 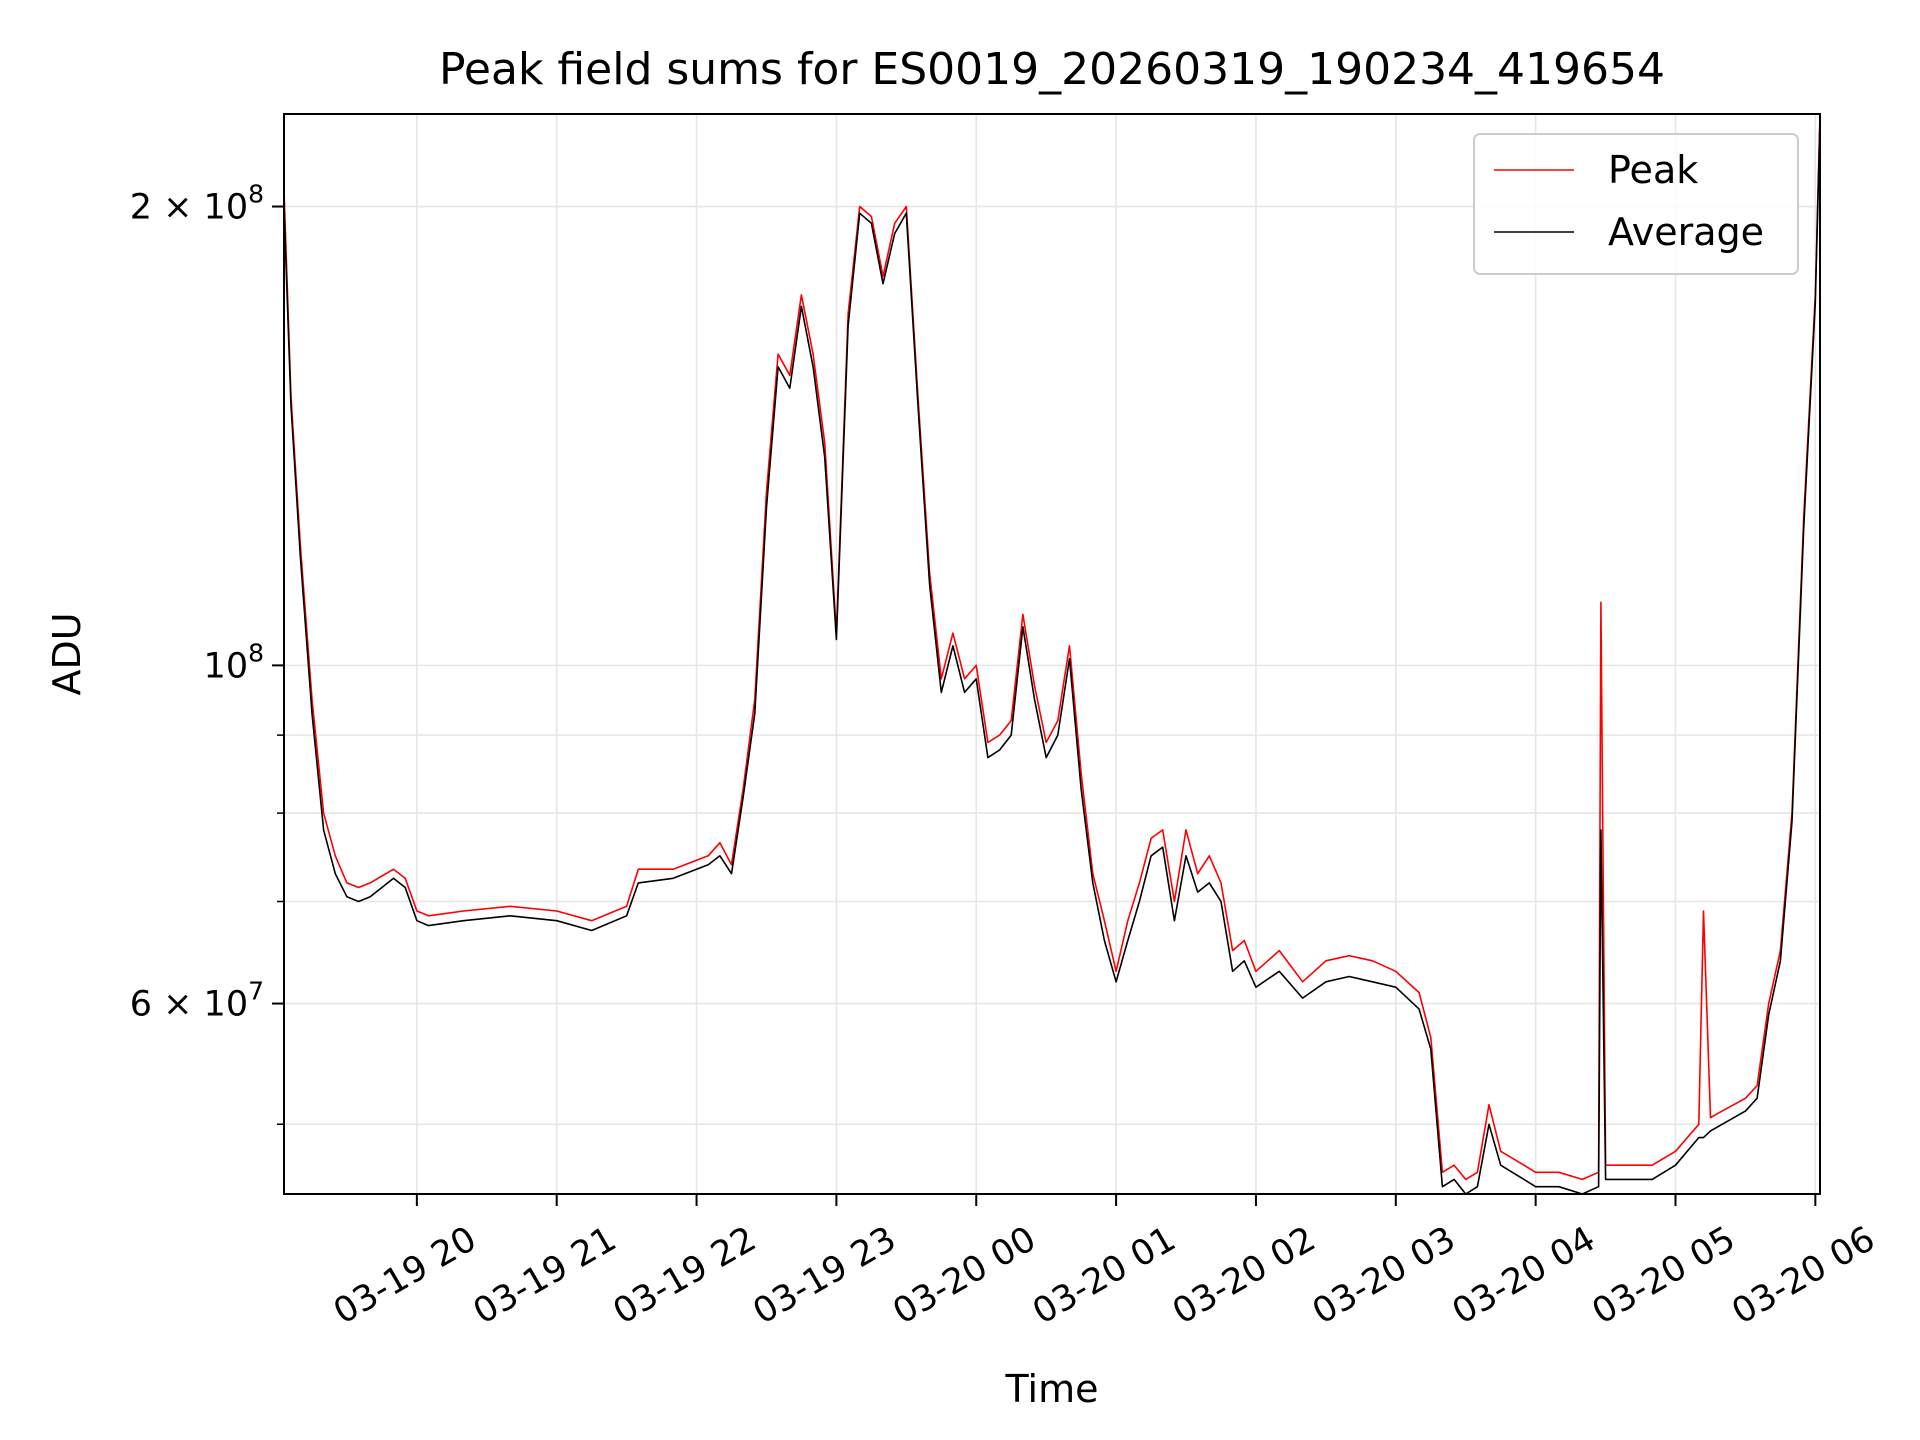 I want to click on legend-box, so click(x=1636, y=204).